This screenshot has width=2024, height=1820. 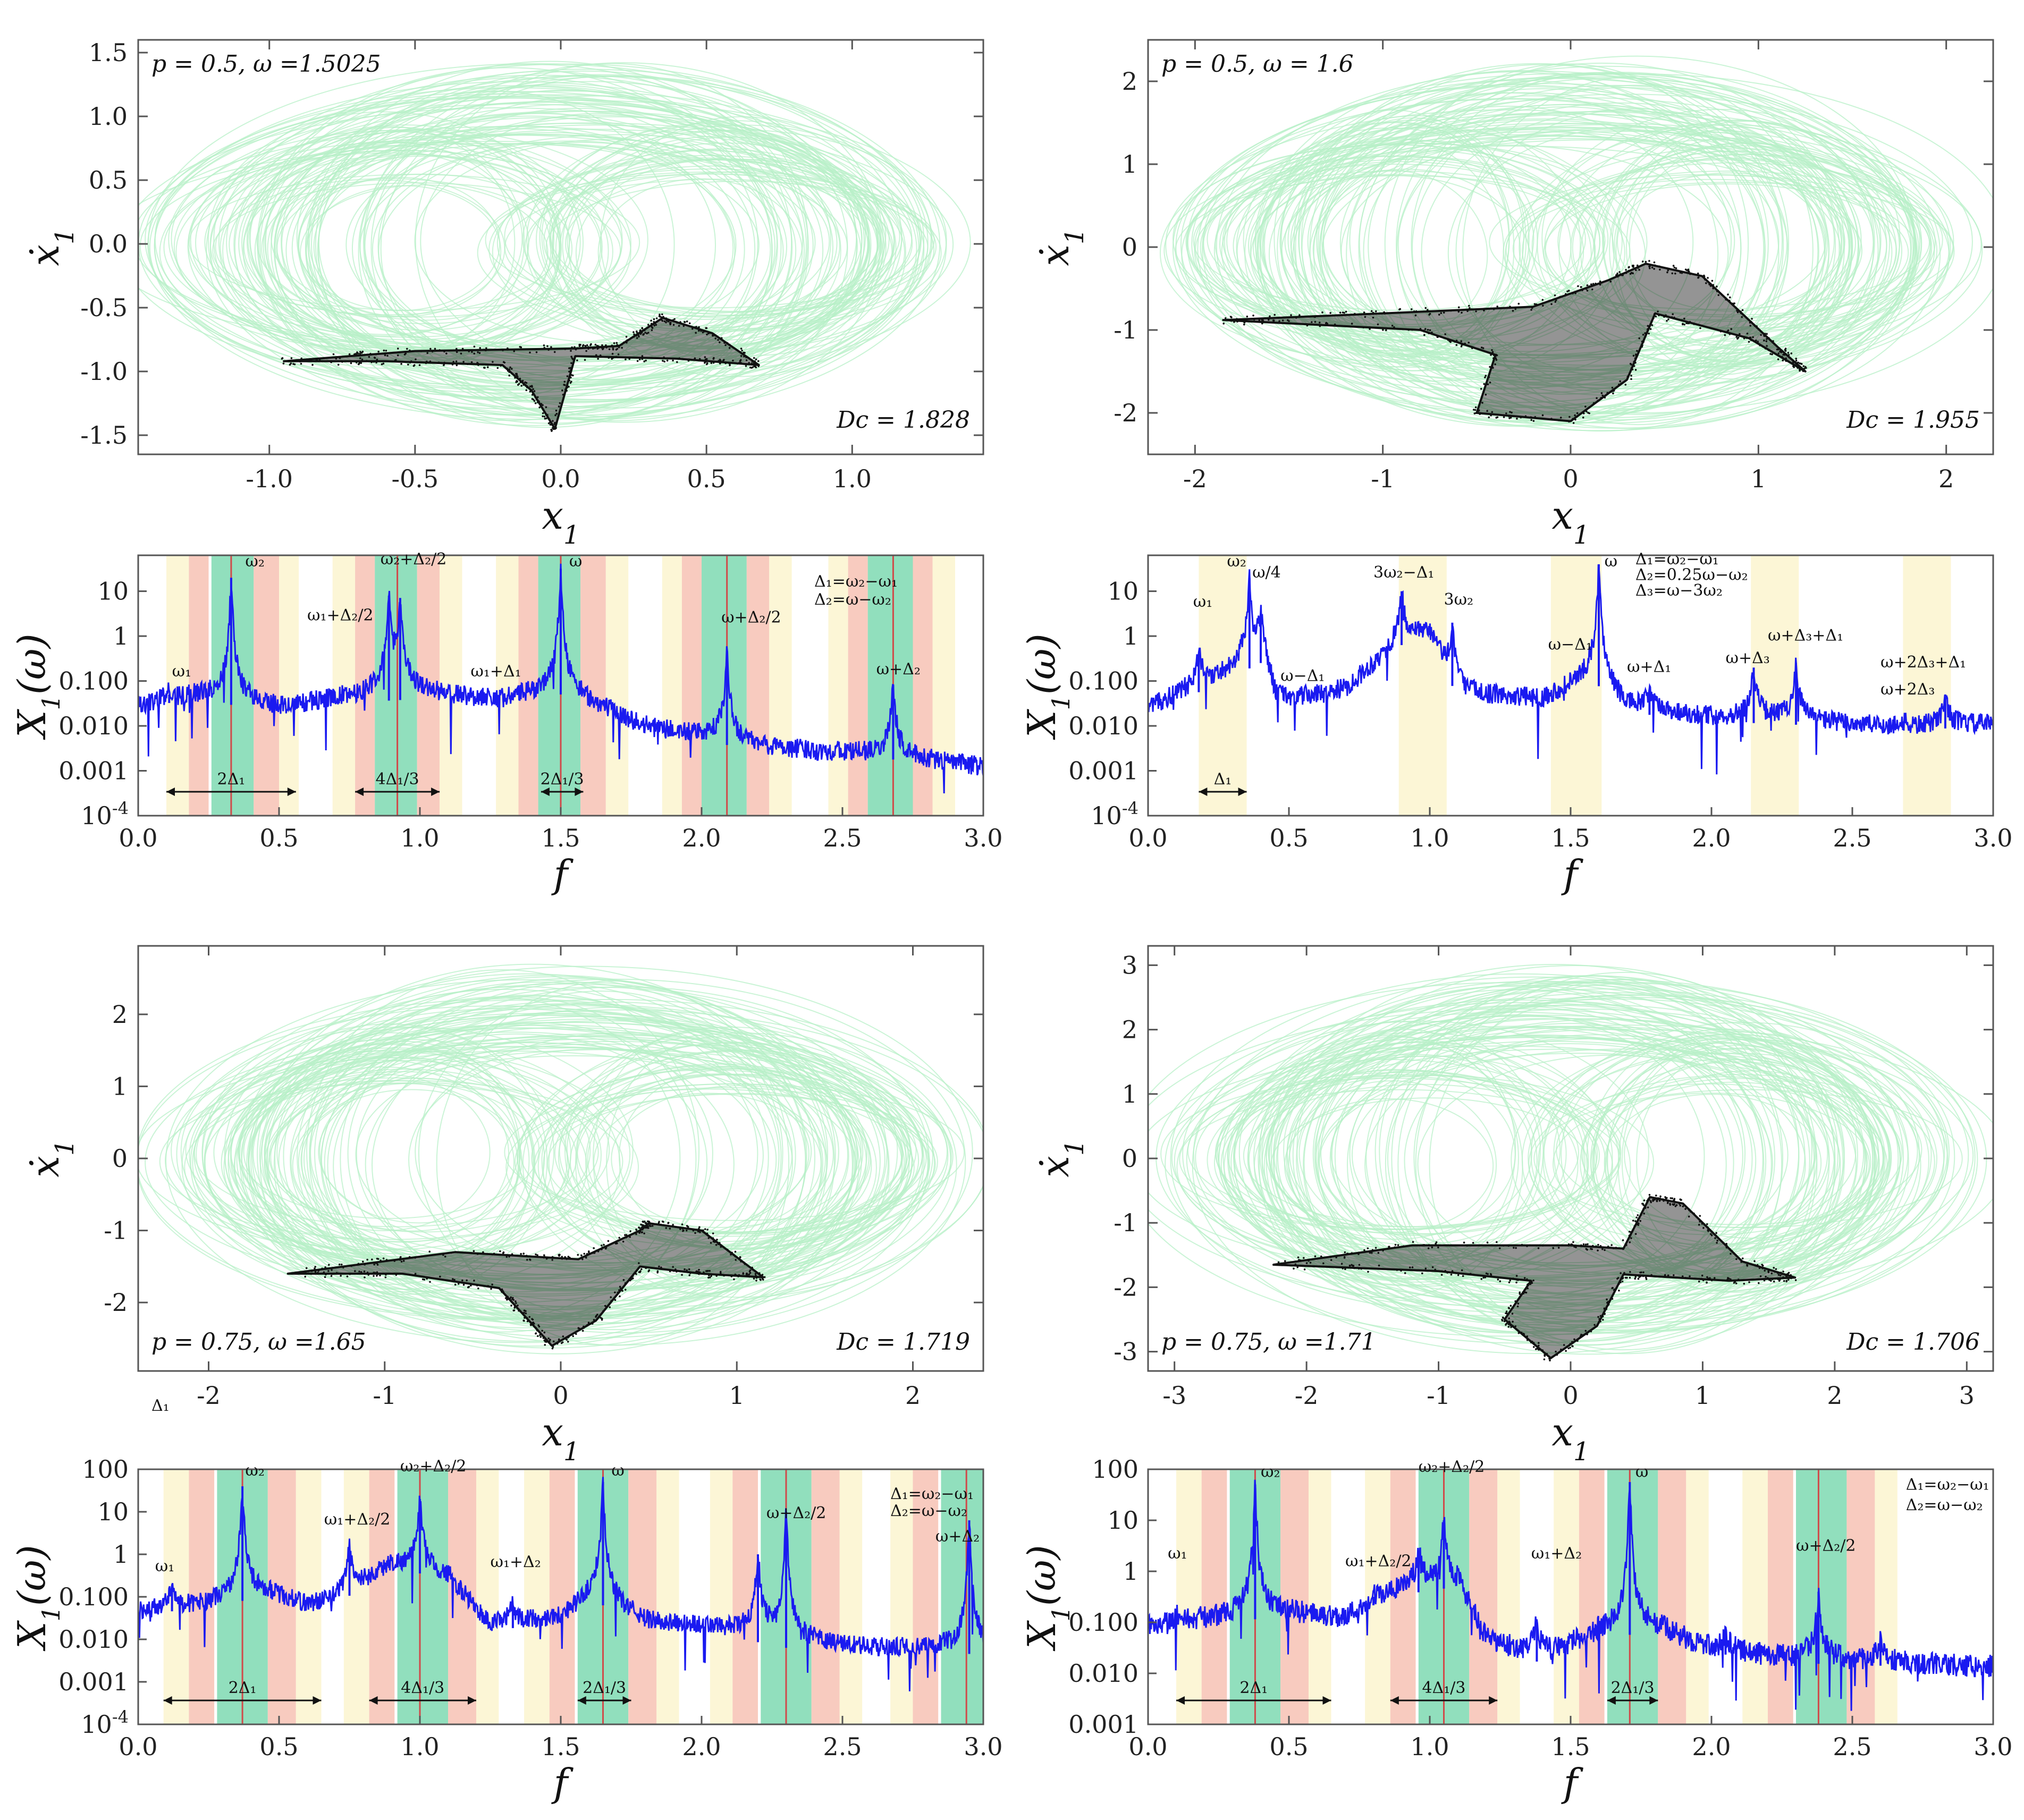 What do you see at coordinates (65, 1147) in the screenshot?
I see `subscript: 1` at bounding box center [65, 1147].